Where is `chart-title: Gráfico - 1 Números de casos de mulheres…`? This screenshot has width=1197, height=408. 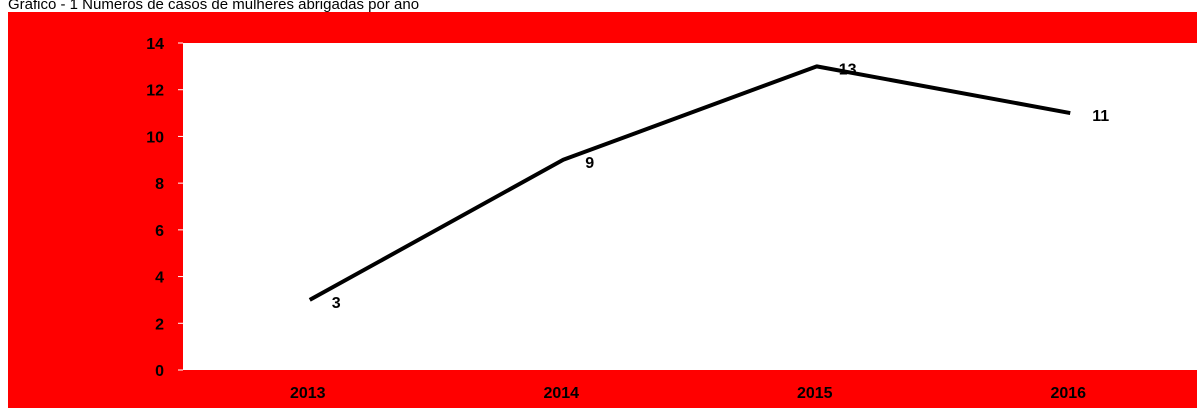 chart-title: Gráfico - 1 Números de casos de mulheres… is located at coordinates (213, 6).